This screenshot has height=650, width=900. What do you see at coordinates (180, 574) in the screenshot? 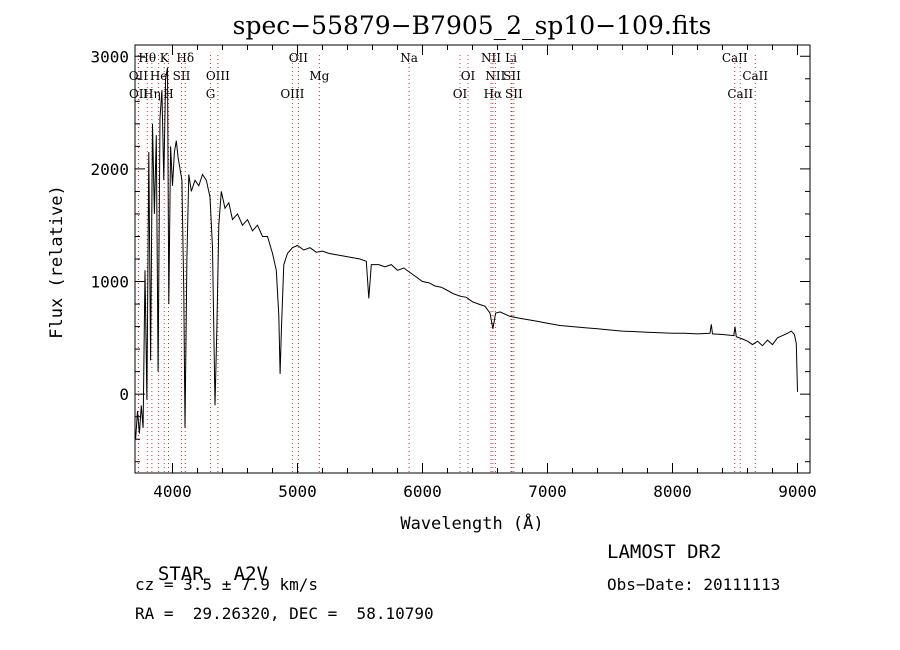
I see `class-label: STAR` at bounding box center [180, 574].